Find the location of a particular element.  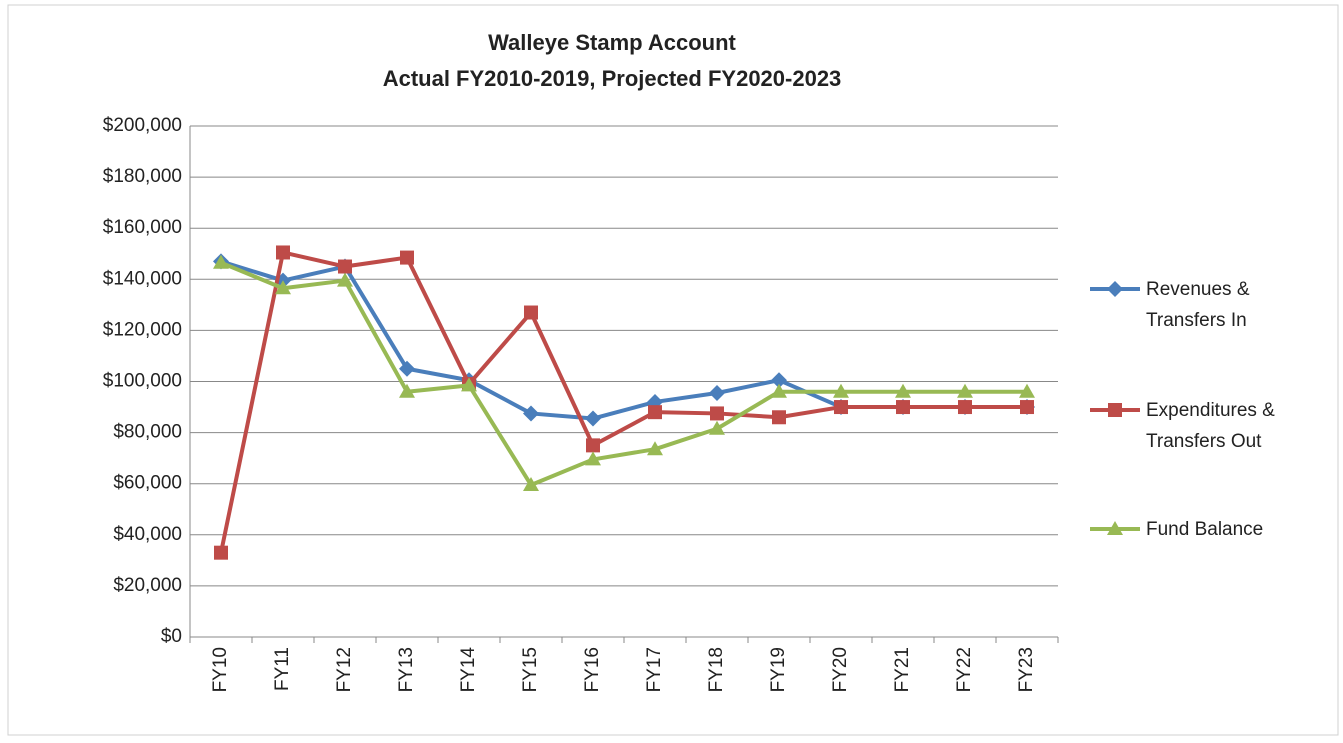

legend-label: Expenditures & Transfers Out is located at coordinates (1210, 426).